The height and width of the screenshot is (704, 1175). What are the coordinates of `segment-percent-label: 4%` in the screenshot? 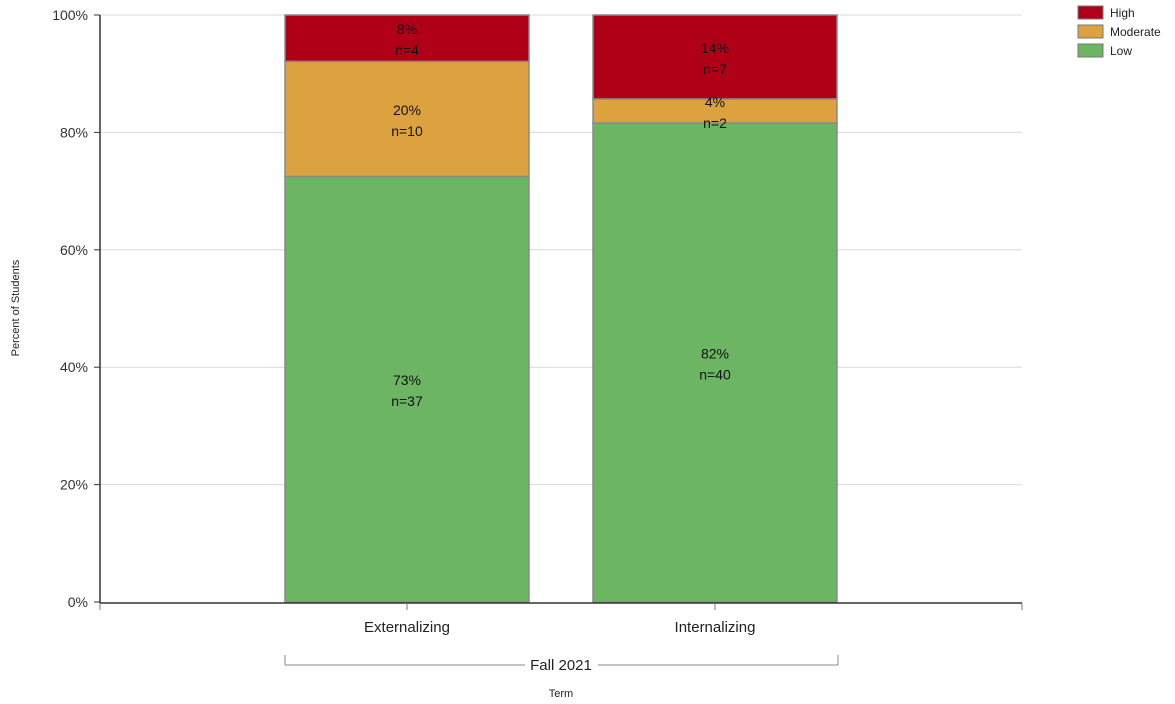 It's located at (715, 102).